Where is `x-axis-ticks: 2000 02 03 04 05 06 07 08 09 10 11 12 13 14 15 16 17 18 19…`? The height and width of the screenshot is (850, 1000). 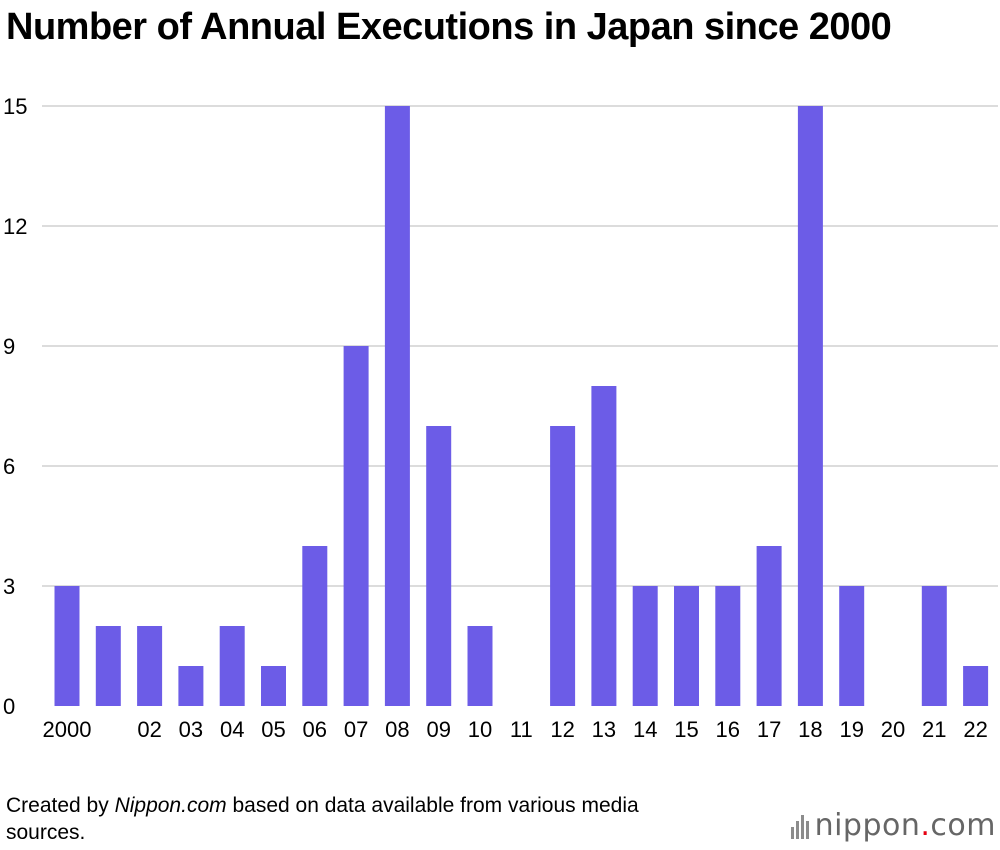 x-axis-ticks: 2000 02 03 04 05 06 07 08 09 10 11 12 13 14 15 16 17 18 19… is located at coordinates (515, 729).